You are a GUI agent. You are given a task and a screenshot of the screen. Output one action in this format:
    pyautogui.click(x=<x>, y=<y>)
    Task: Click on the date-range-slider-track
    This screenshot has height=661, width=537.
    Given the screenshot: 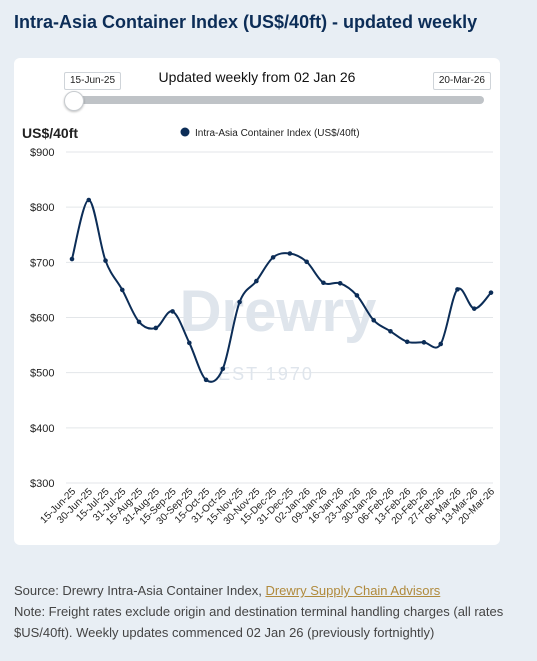 What is the action you would take?
    pyautogui.click(x=275, y=100)
    